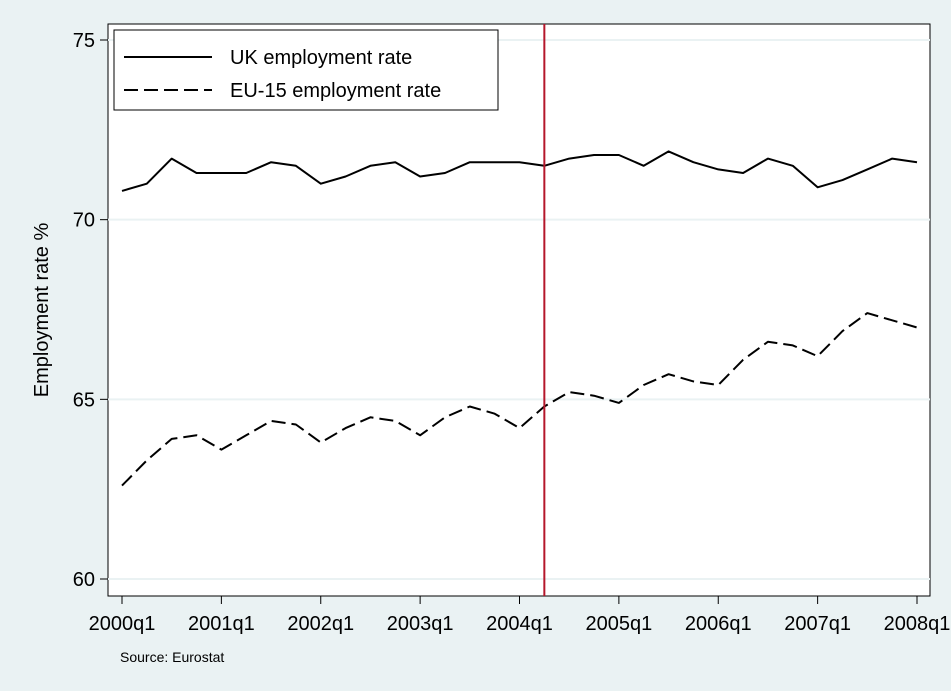 Image resolution: width=951 pixels, height=691 pixels. Describe the element at coordinates (84, 221) in the screenshot. I see `y-tick-label: 70` at that location.